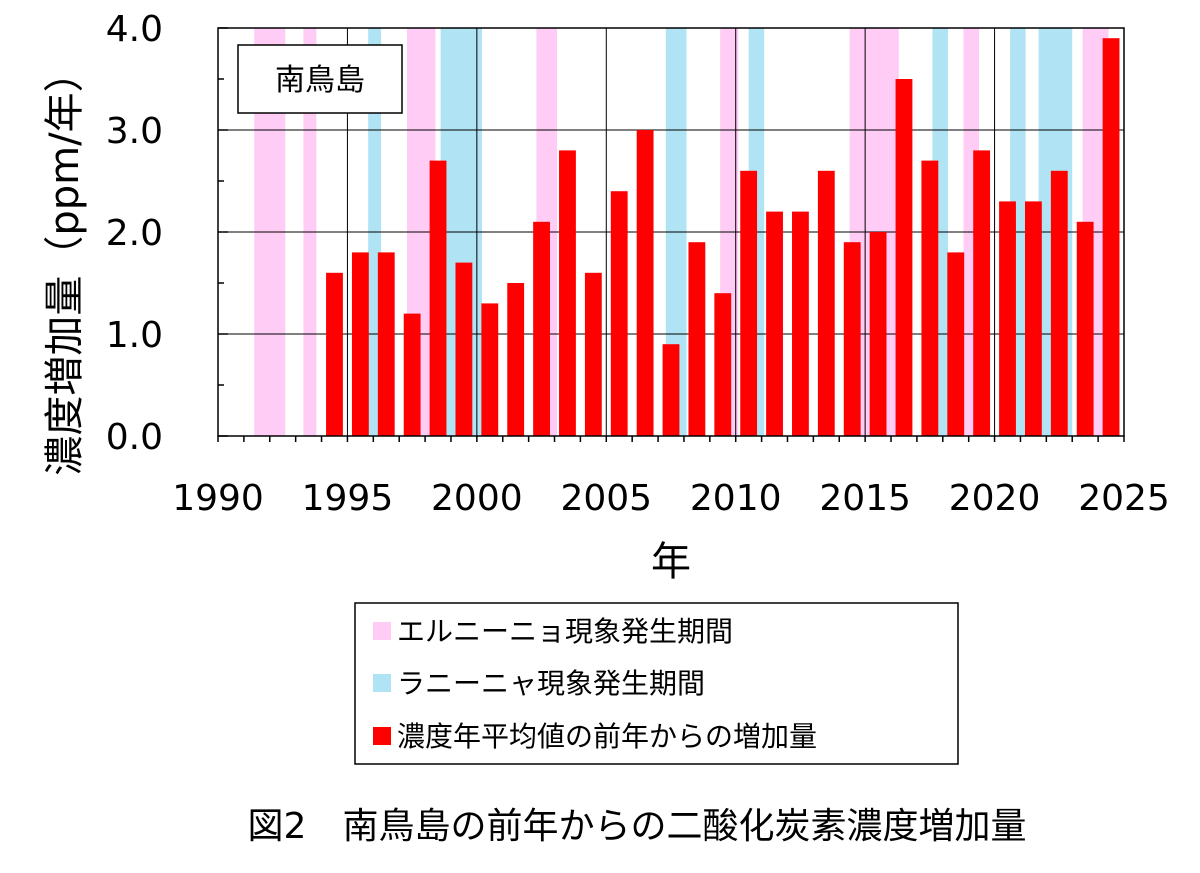 The width and height of the screenshot is (1200, 873). Describe the element at coordinates (382, 631) in the screenshot. I see `legend-swatch-el-nino` at that location.